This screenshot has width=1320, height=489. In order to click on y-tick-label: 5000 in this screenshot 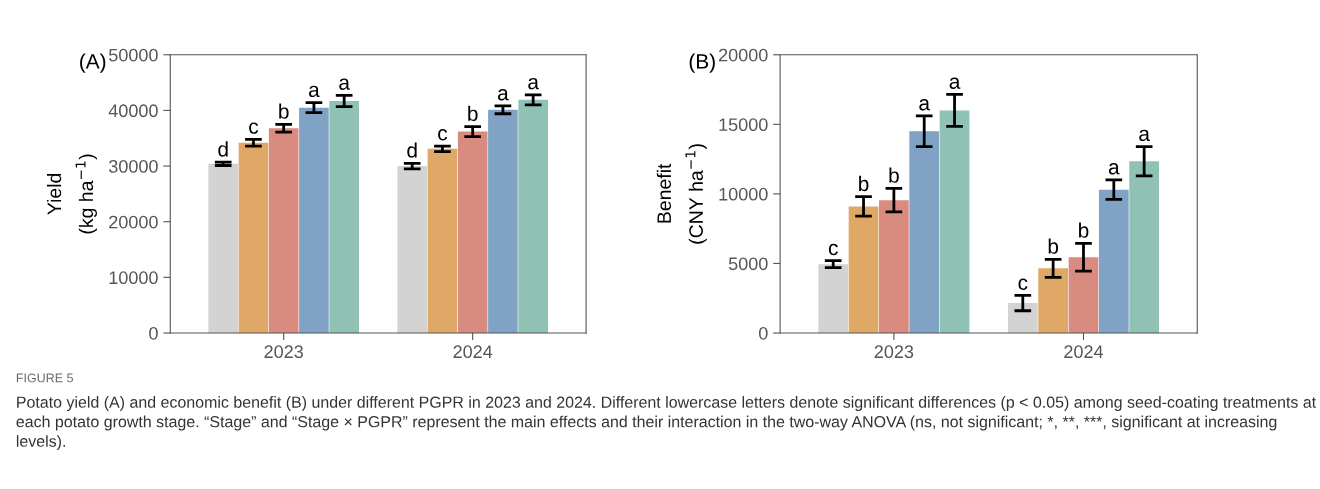, I will do `click(748, 264)`.